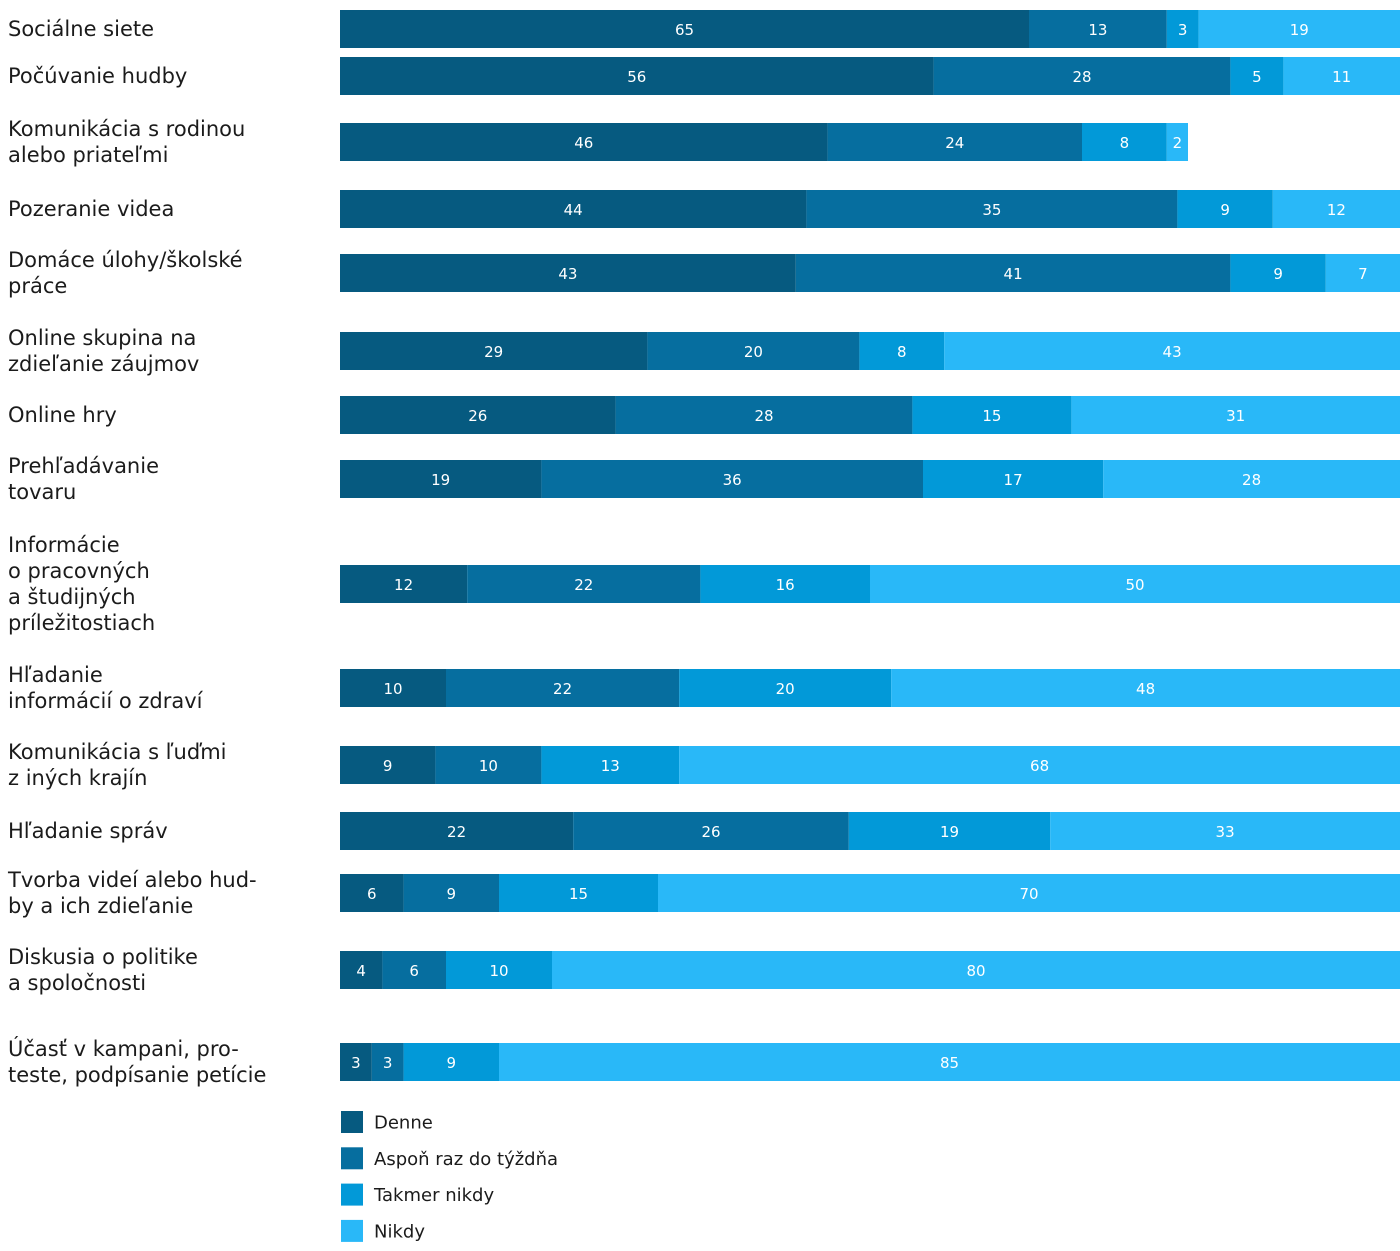 Image resolution: width=1400 pixels, height=1251 pixels. I want to click on category-label: o pracovných, so click(79, 571).